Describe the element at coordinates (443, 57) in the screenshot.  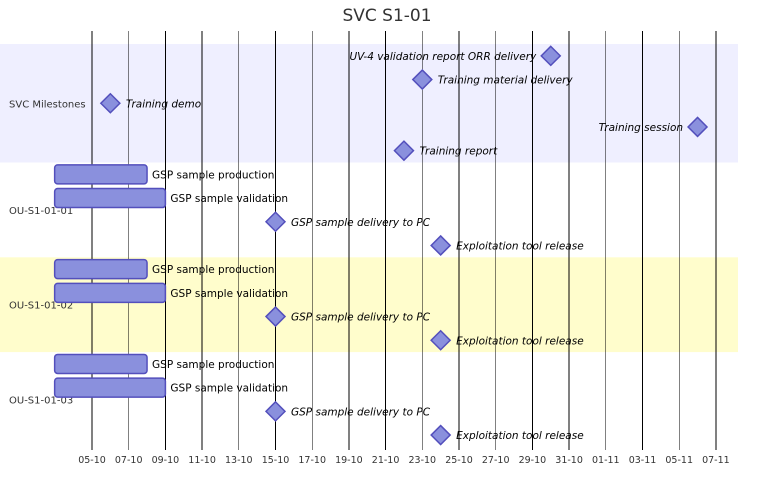
I see `milestone-label: UV-4 validation report ORR delivery` at that location.